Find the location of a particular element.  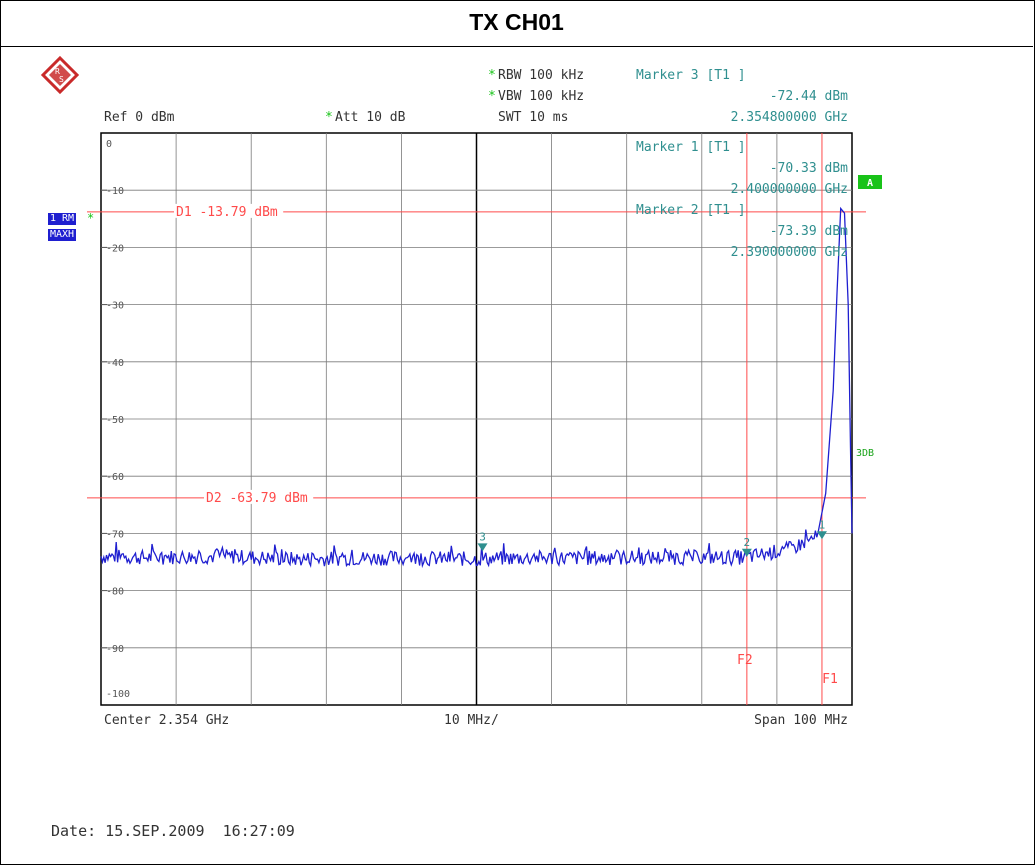

marker-2-symbol is located at coordinates (746, 552).